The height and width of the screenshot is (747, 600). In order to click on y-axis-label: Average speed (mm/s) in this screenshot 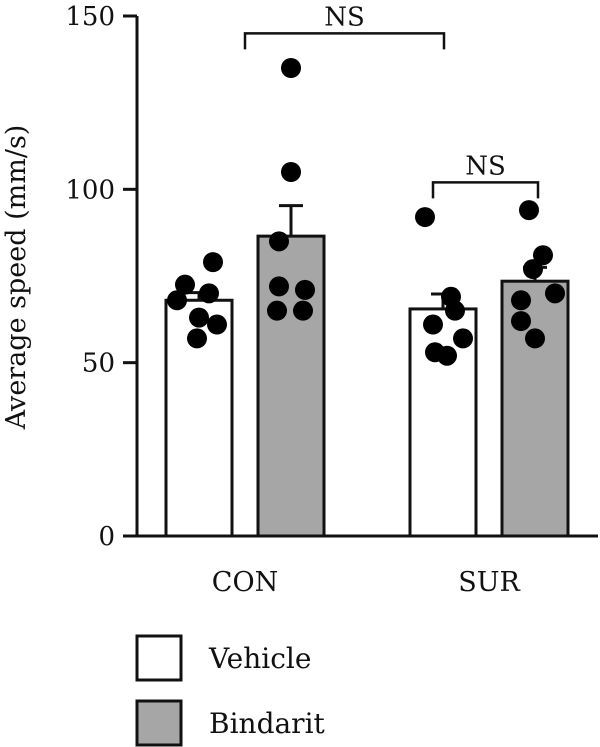, I will do `click(16, 278)`.